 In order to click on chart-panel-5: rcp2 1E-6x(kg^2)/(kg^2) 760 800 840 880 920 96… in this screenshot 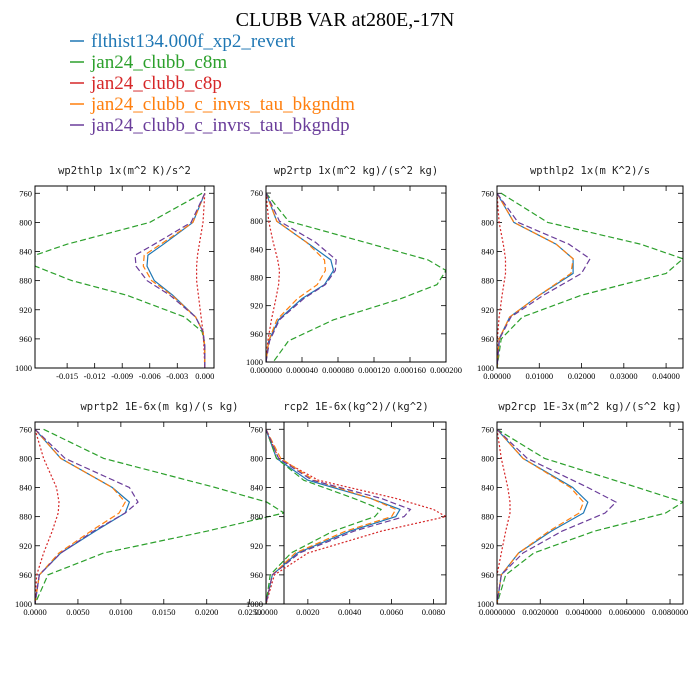, I will do `click(346, 509)`.